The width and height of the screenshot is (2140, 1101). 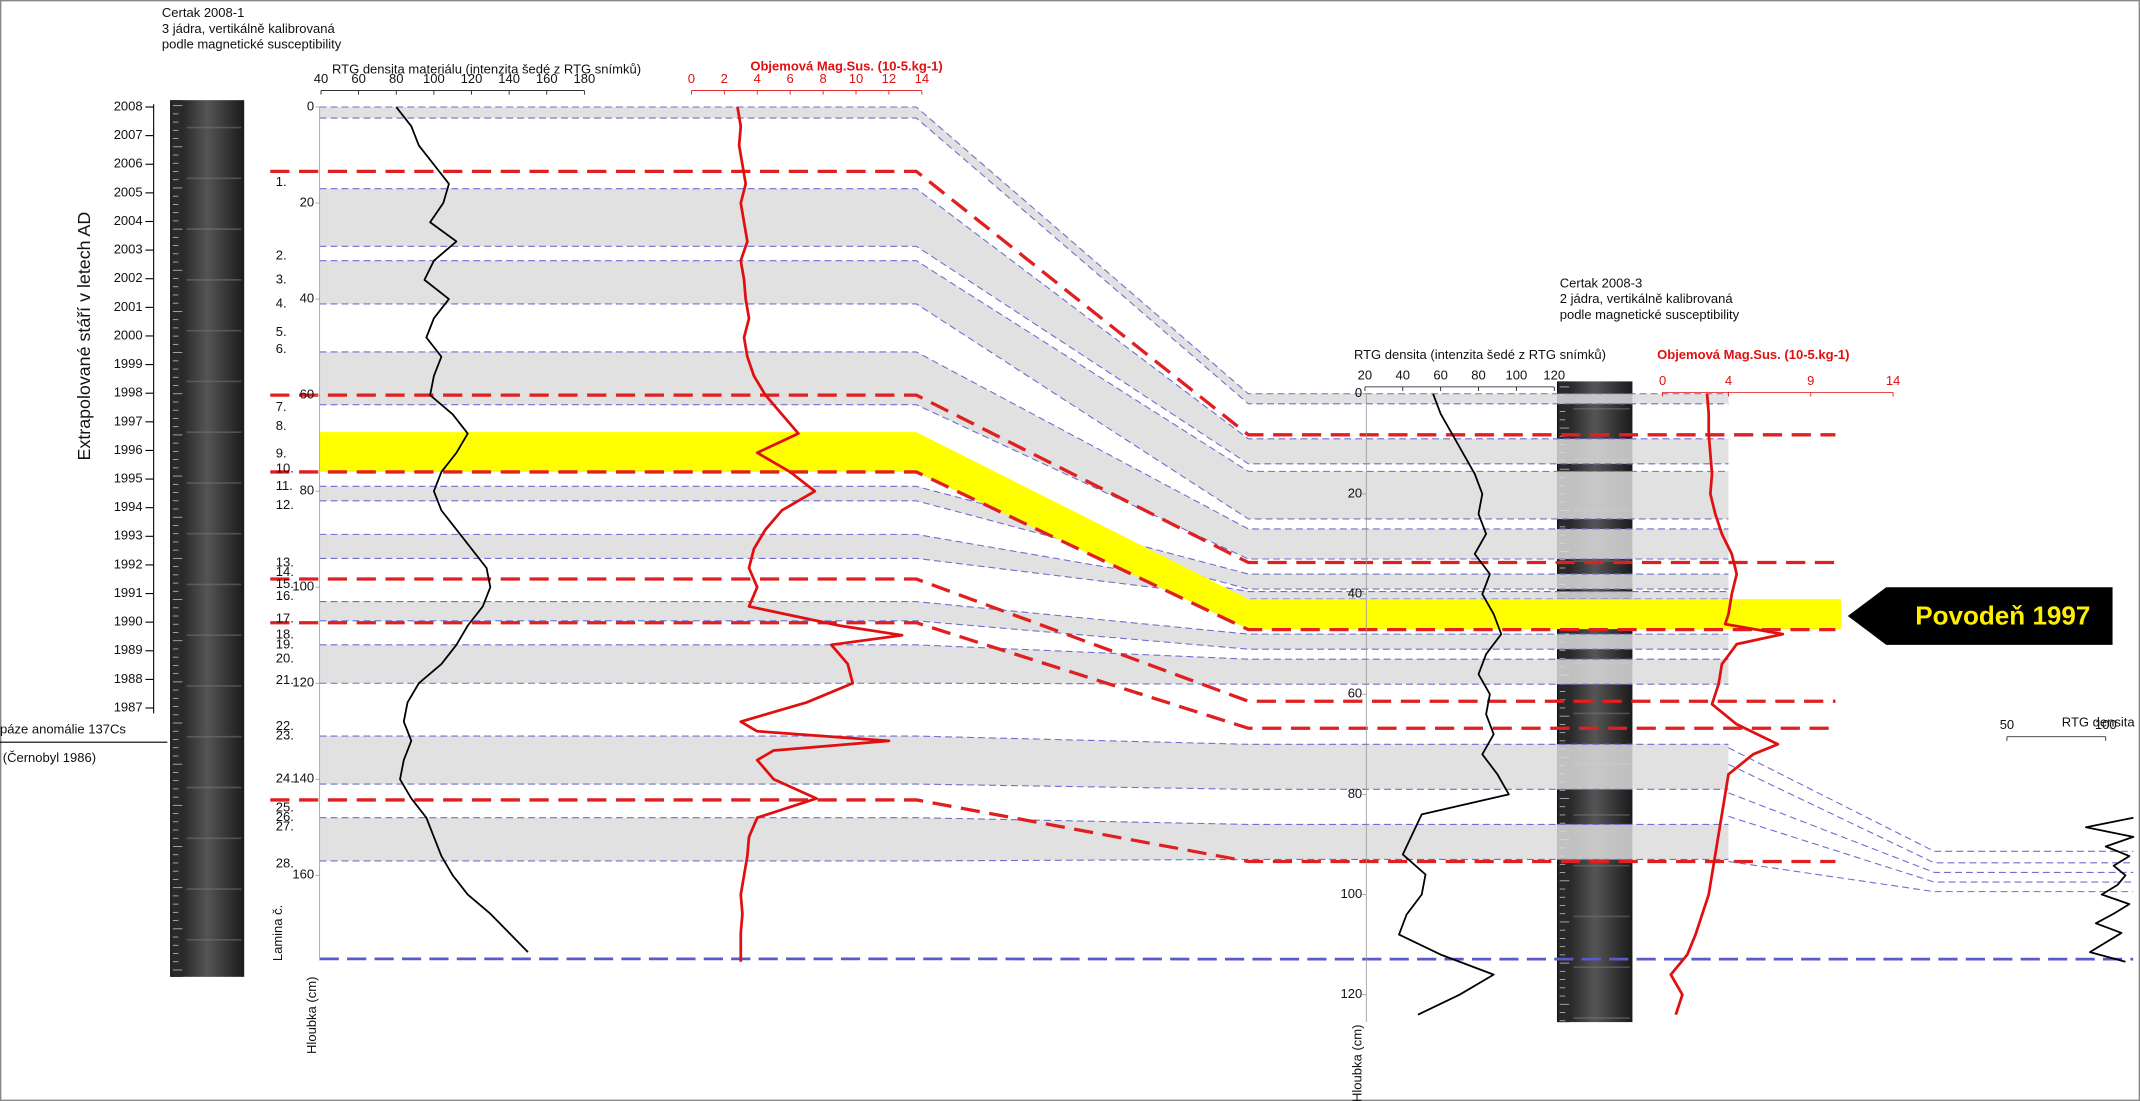 What do you see at coordinates (1601, 282) in the screenshot?
I see `core-name: Certak 2008-3` at bounding box center [1601, 282].